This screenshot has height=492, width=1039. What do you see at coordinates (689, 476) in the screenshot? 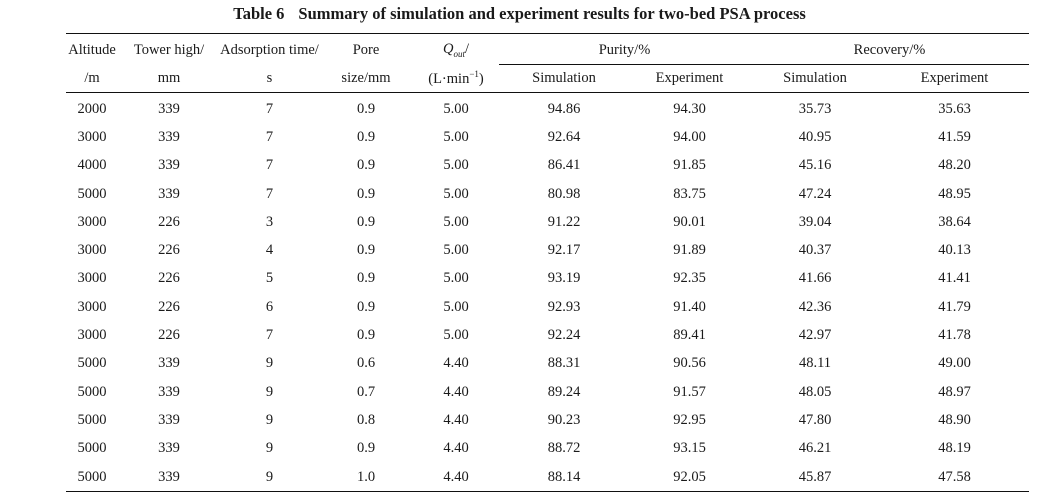
I see `cell-purity-experiment: 92.05` at bounding box center [689, 476].